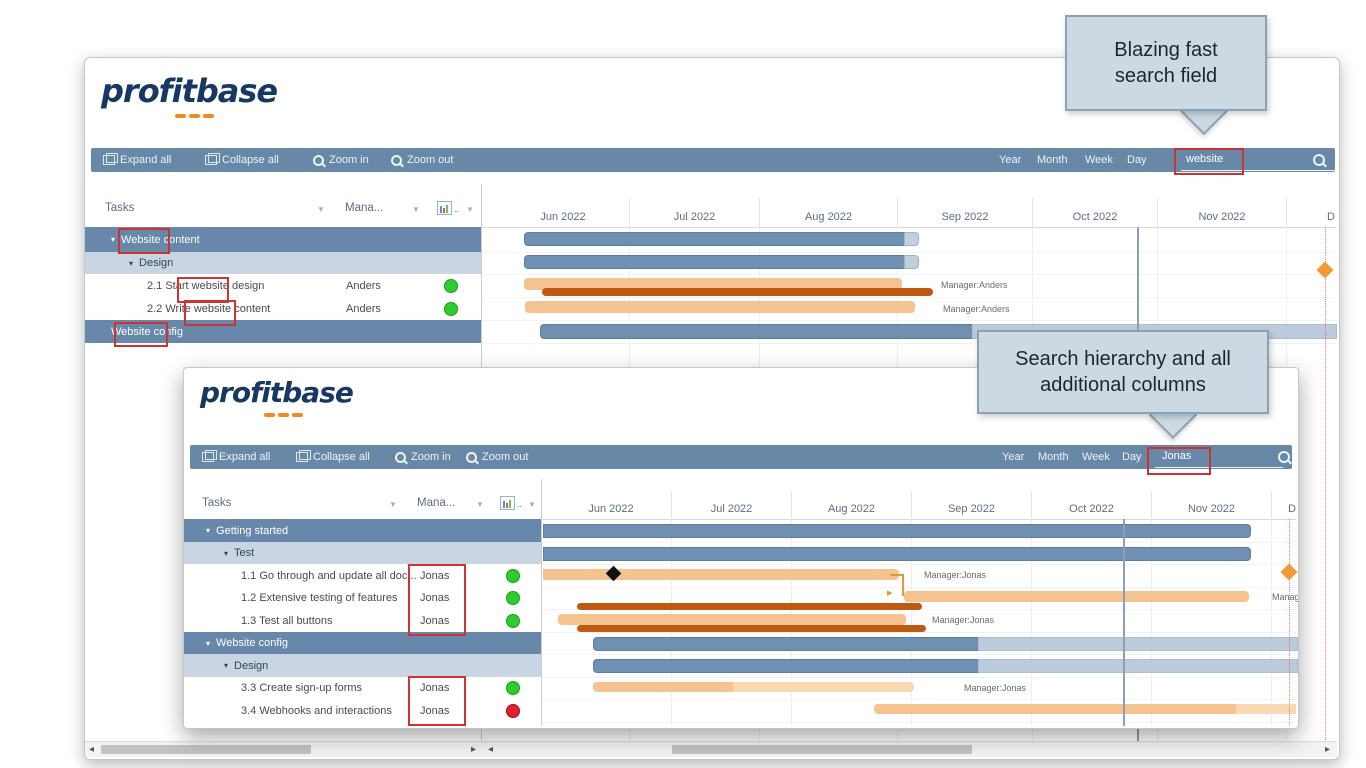 The width and height of the screenshot is (1366, 768). I want to click on row-name: 2.1 Start website design, so click(206, 285).